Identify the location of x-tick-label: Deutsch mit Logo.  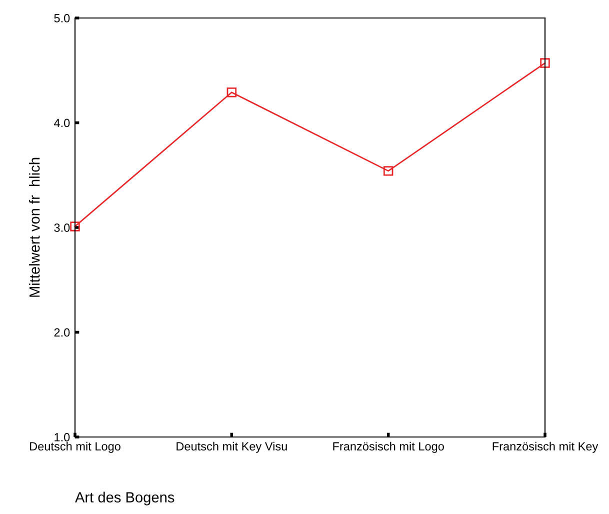
(75, 447).